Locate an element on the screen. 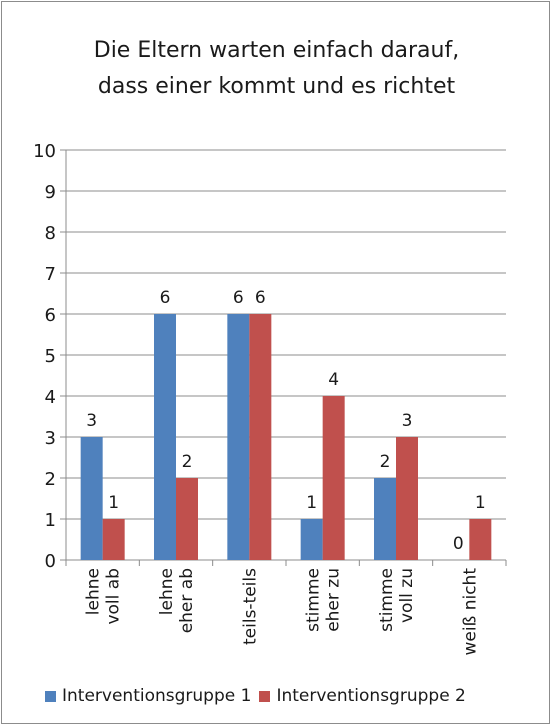 The image size is (553, 727). x-tick-label-cat-5-line-2: voll zu is located at coordinates (407, 595).